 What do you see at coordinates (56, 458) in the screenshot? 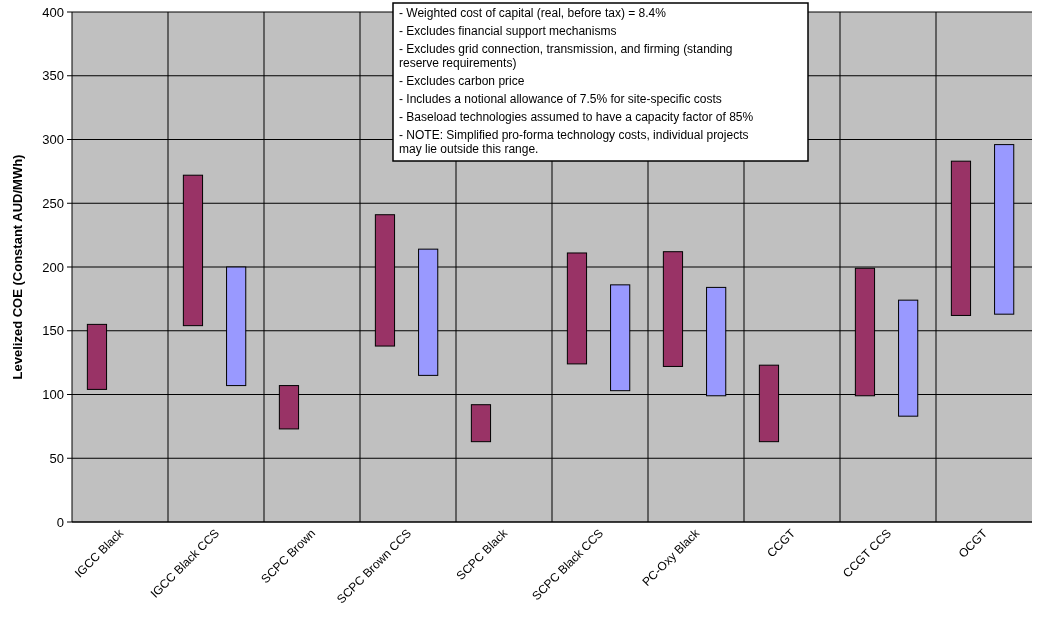
I see `y-tick-label: 50` at bounding box center [56, 458].